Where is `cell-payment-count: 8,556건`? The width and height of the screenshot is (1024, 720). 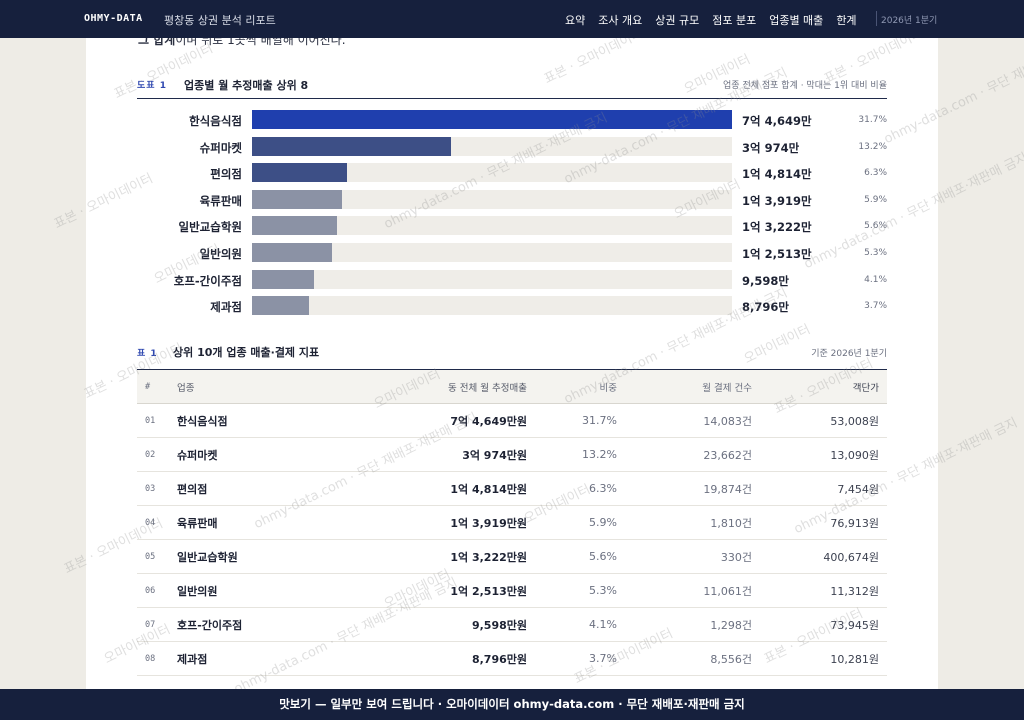 cell-payment-count: 8,556건 is located at coordinates (731, 659).